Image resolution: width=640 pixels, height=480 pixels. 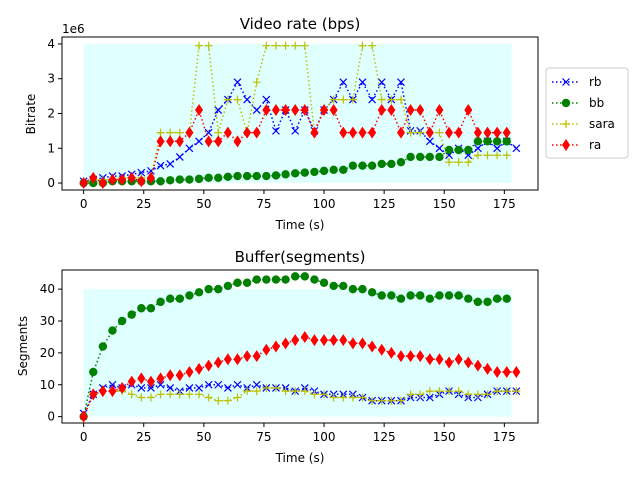 What do you see at coordinates (298, 200) in the screenshot?
I see `bitrate-x-ticks: 0 25 50 75 100 125 150 175` at bounding box center [298, 200].